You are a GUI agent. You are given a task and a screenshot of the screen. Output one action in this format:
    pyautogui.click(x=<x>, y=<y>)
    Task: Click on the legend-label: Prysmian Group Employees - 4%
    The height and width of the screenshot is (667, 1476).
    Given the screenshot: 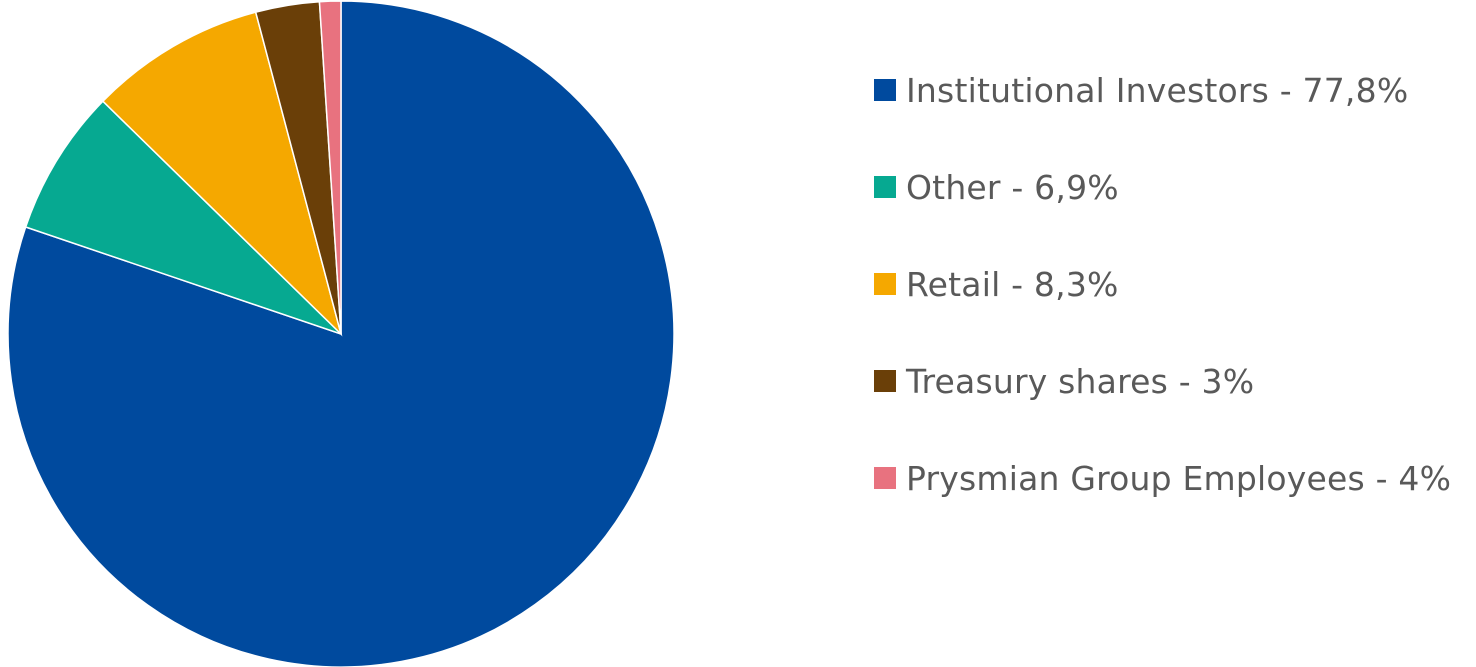 What is the action you would take?
    pyautogui.click(x=1179, y=478)
    